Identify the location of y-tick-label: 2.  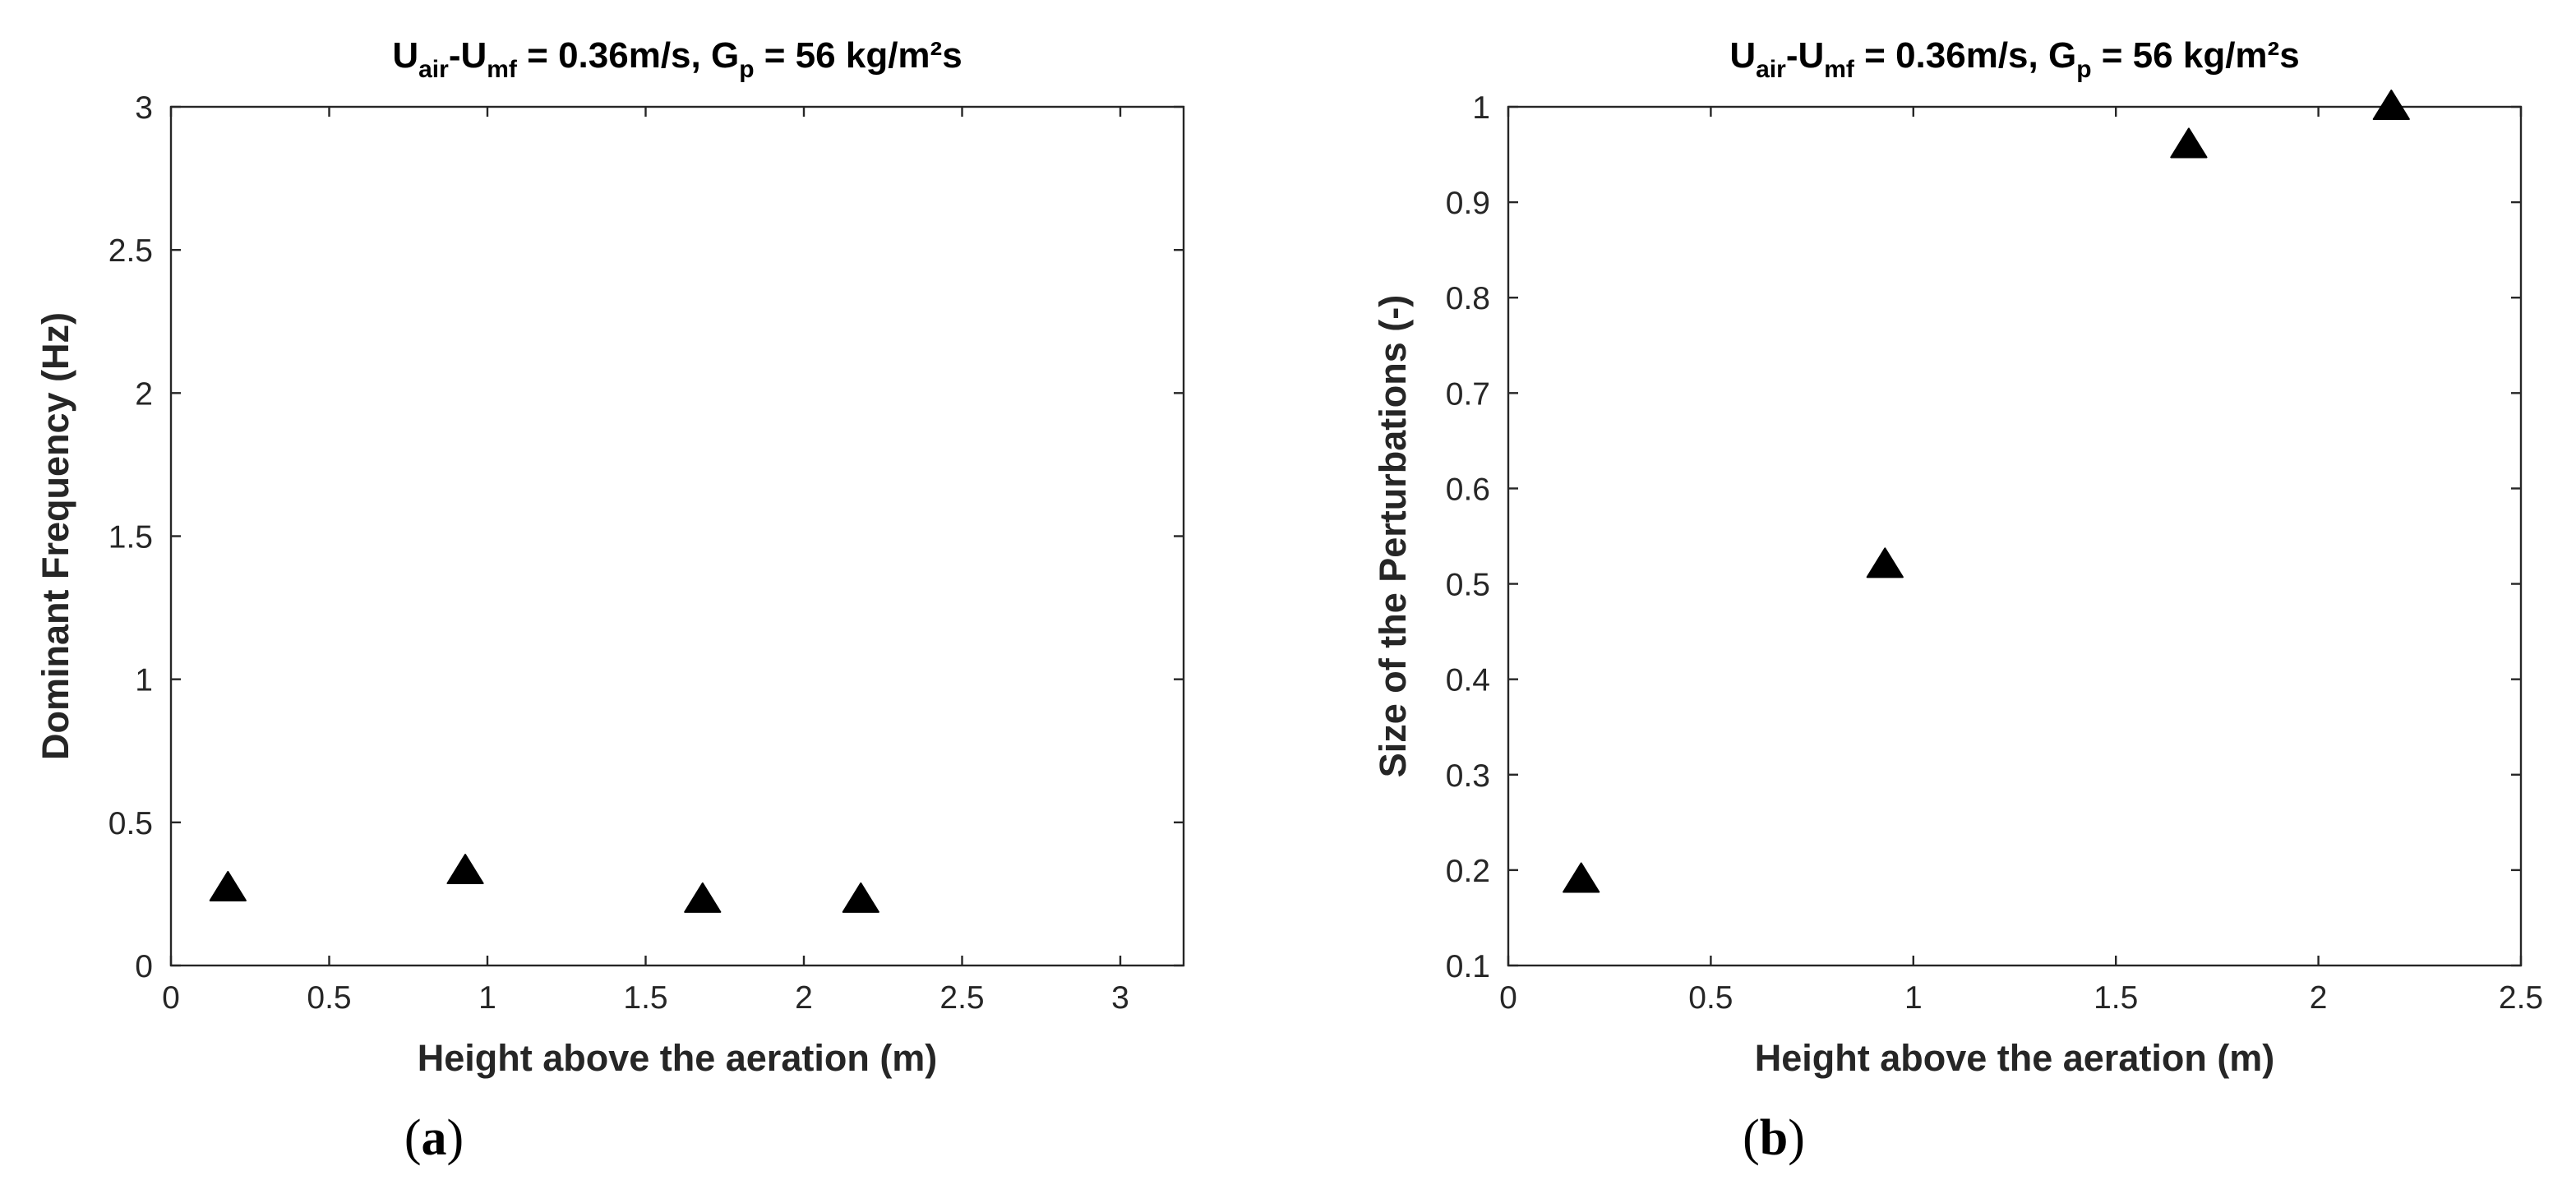
(144, 394).